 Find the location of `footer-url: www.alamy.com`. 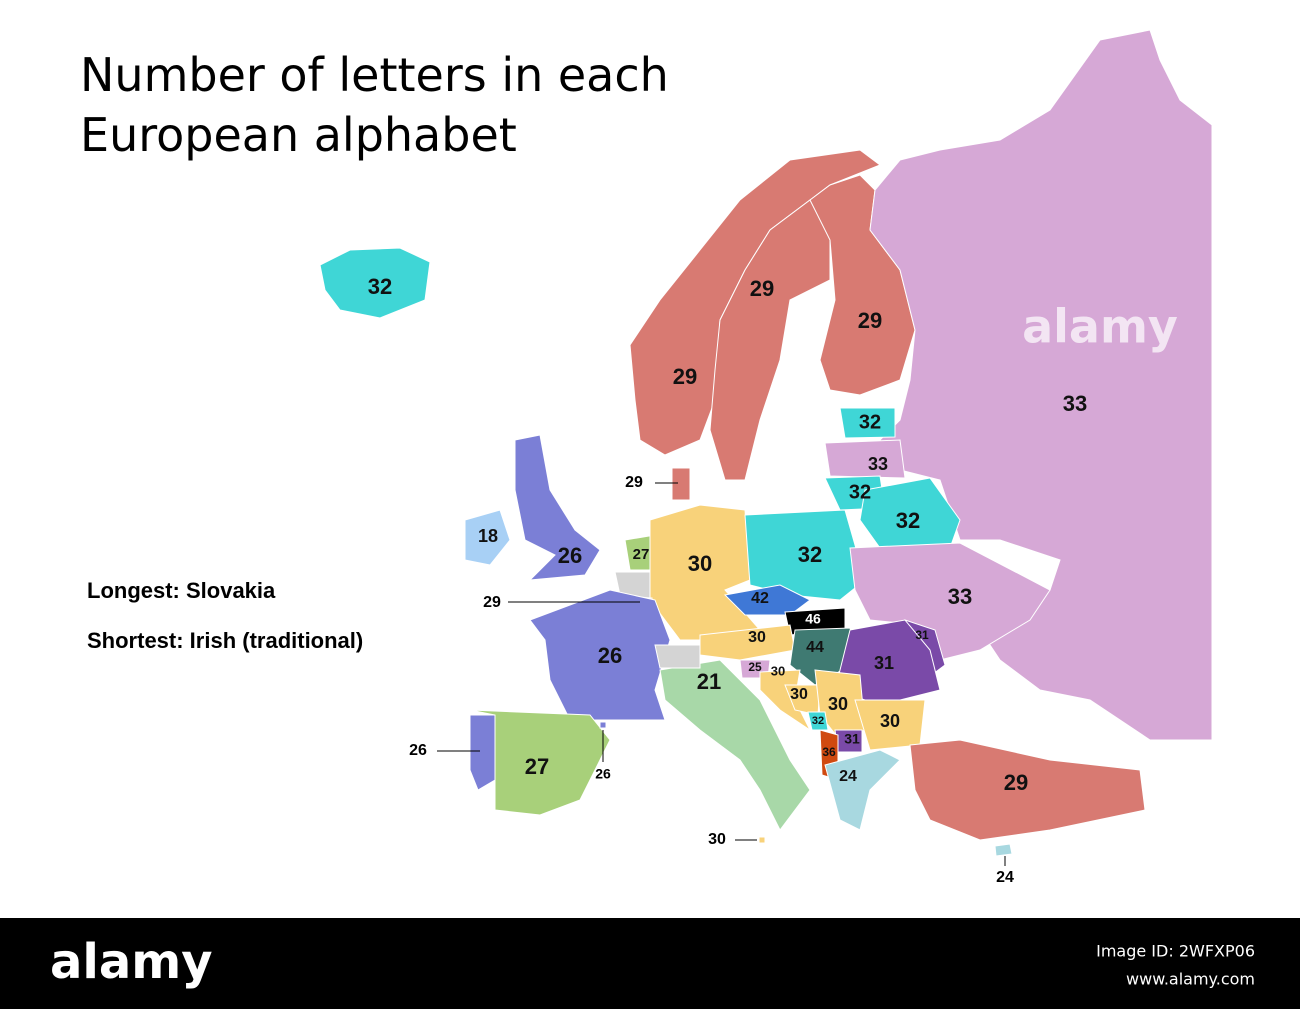

footer-url: www.alamy.com is located at coordinates (1190, 979).